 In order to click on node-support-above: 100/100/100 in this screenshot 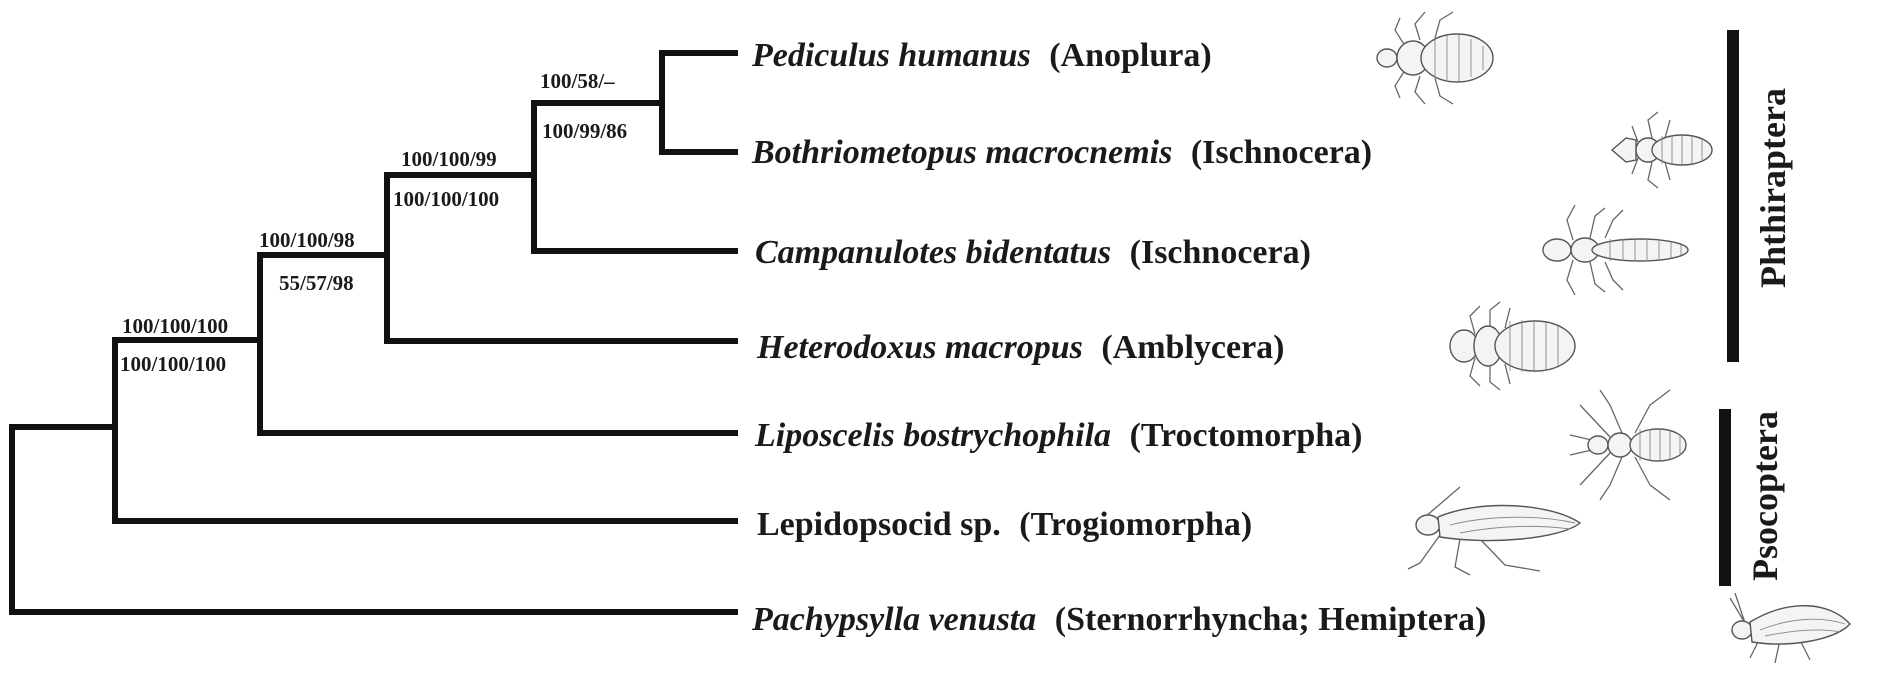, I will do `click(175, 326)`.